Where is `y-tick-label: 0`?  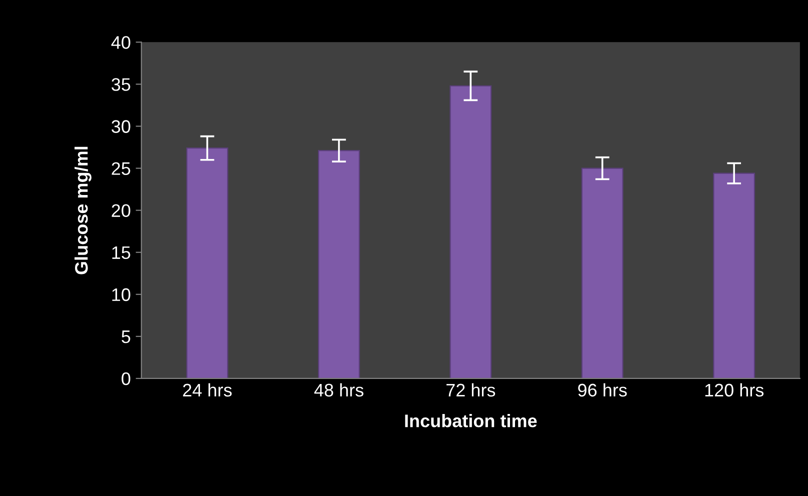 y-tick-label: 0 is located at coordinates (126, 379).